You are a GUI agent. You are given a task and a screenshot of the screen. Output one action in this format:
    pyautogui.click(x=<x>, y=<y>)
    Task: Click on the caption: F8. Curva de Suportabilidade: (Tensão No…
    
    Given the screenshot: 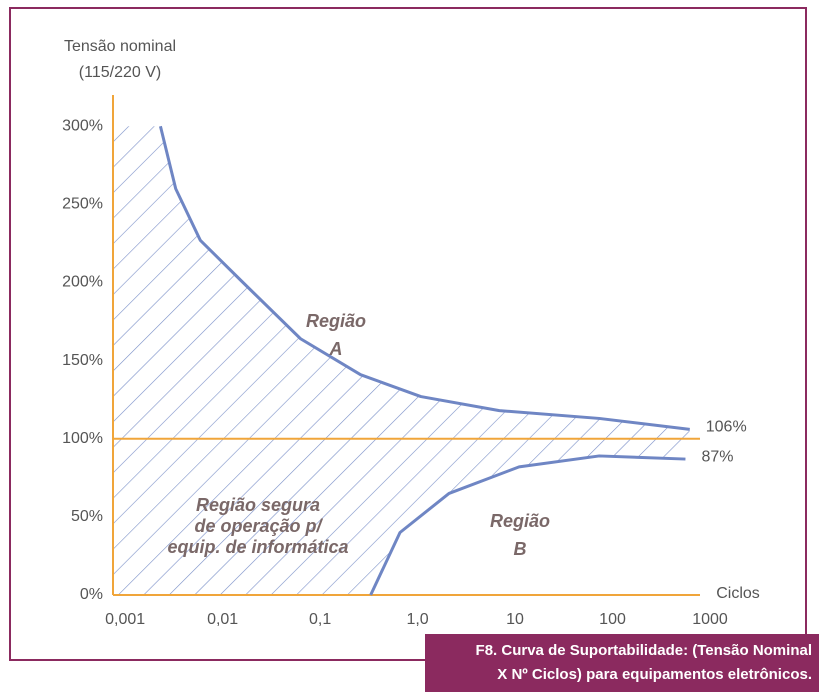 What is the action you would take?
    pyautogui.click(x=644, y=650)
    